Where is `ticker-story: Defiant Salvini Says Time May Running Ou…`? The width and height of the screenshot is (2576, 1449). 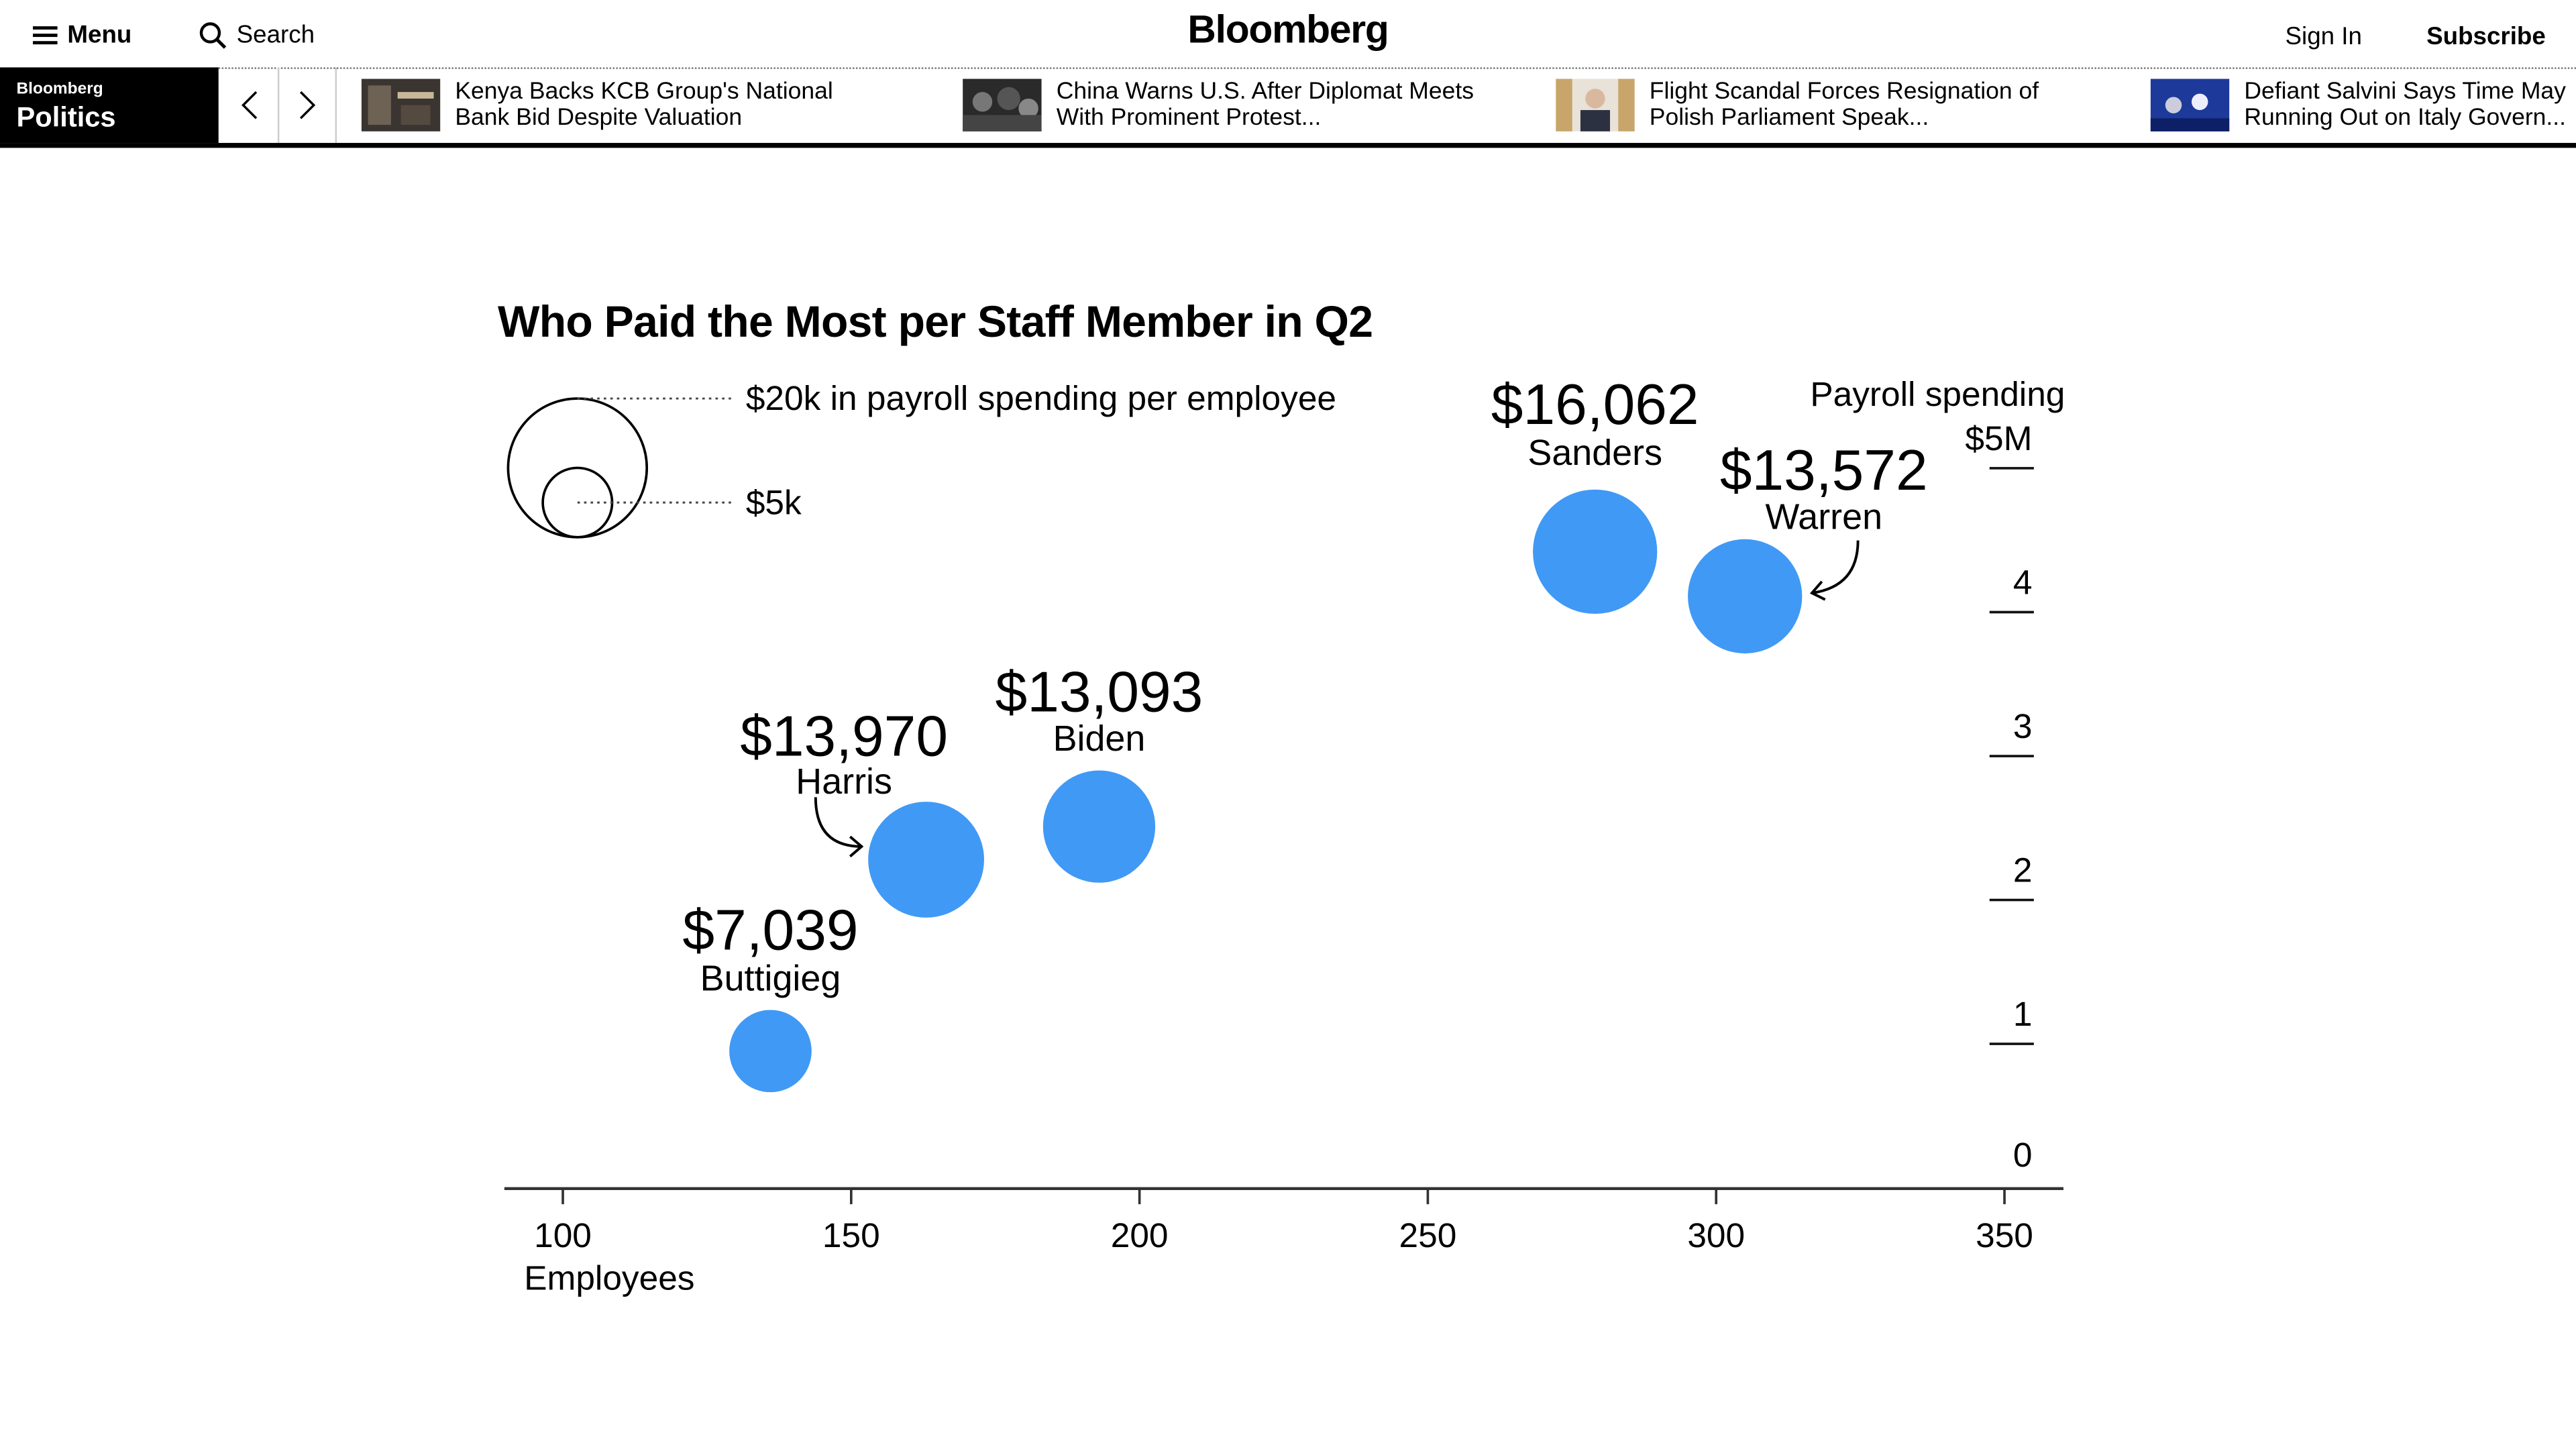
ticker-story: Defiant Salvini Says Time May Running Ou… is located at coordinates (2358, 104).